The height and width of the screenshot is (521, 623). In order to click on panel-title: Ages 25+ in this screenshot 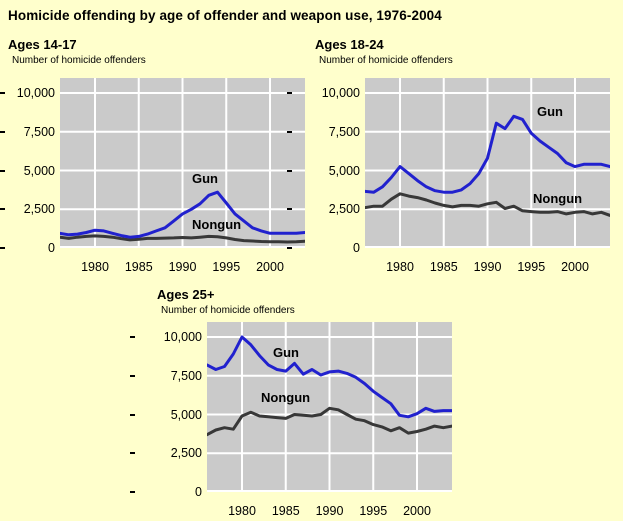, I will do `click(186, 294)`.